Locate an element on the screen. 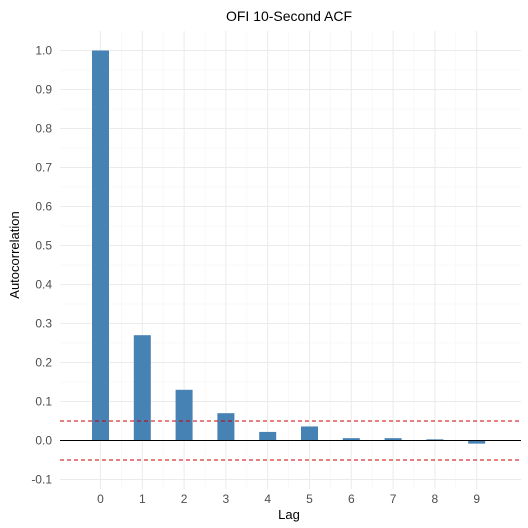  y-tick-label: 1.0 is located at coordinates (43, 51).